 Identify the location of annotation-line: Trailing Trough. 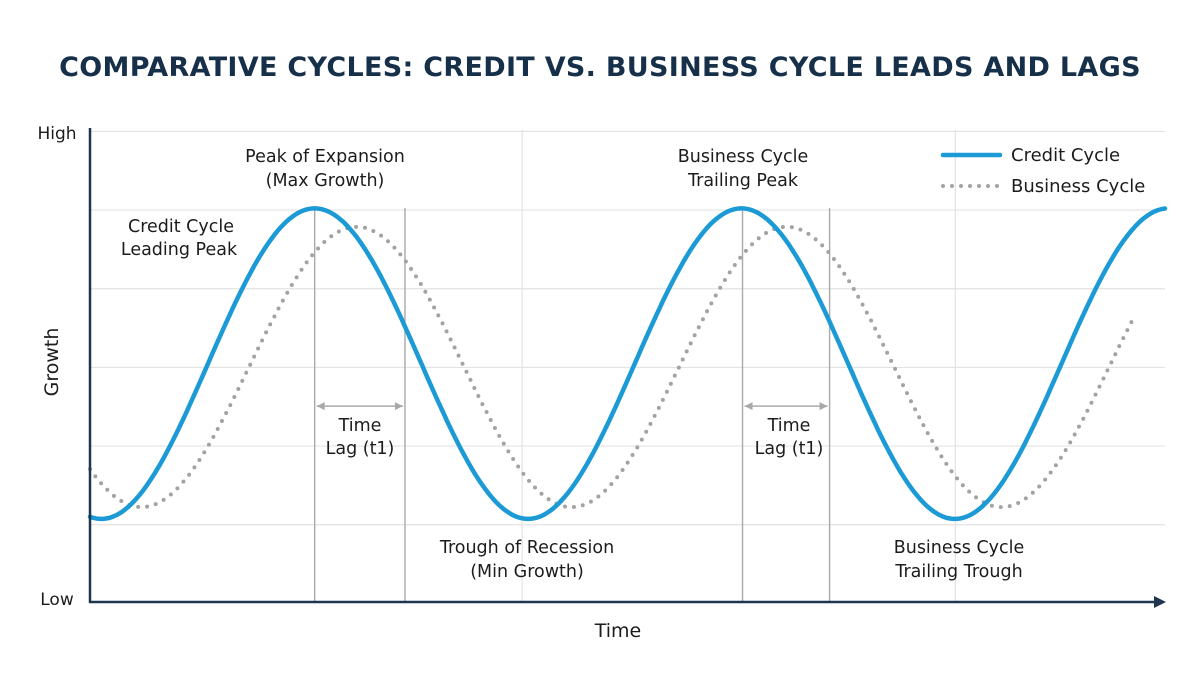
(958, 572).